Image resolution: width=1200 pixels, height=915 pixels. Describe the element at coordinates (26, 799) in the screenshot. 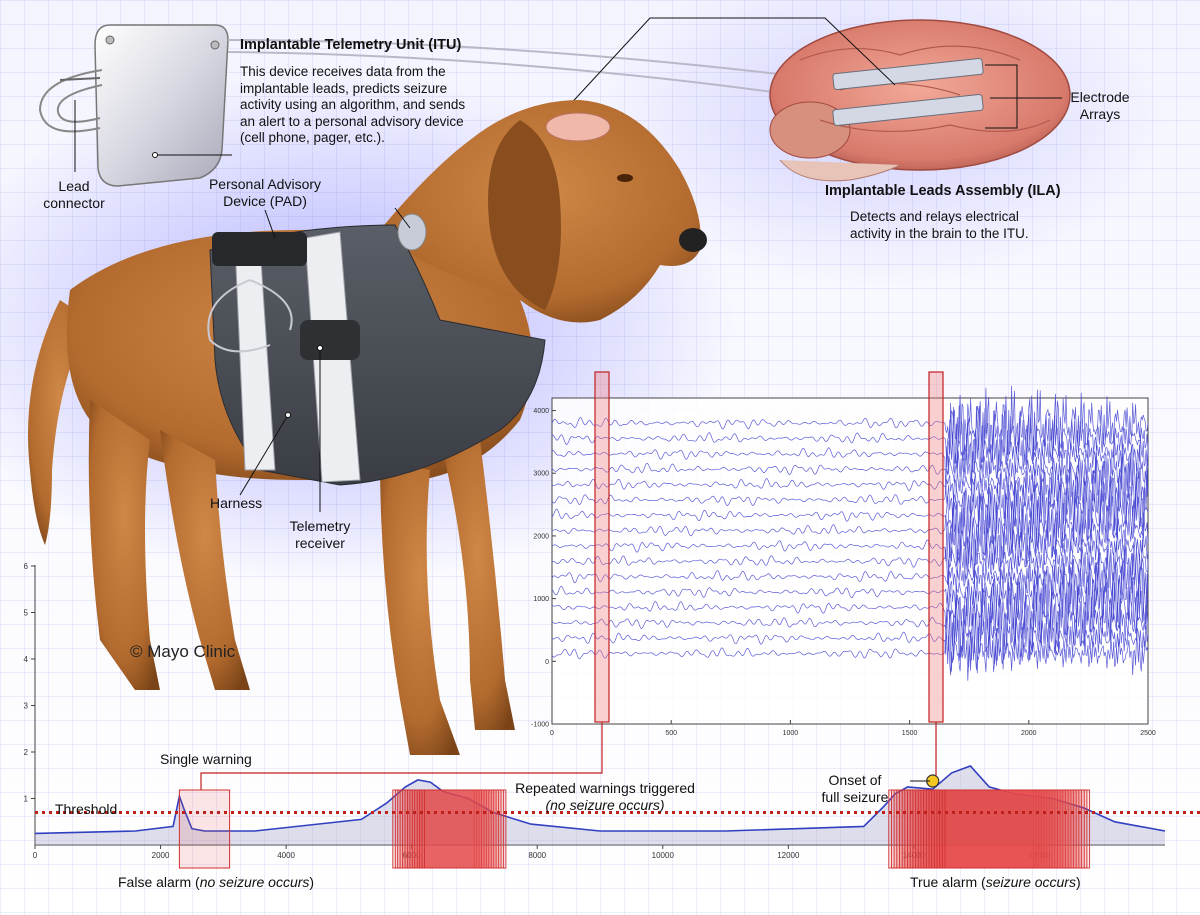

I see `prob-y-tick-label: 1` at that location.